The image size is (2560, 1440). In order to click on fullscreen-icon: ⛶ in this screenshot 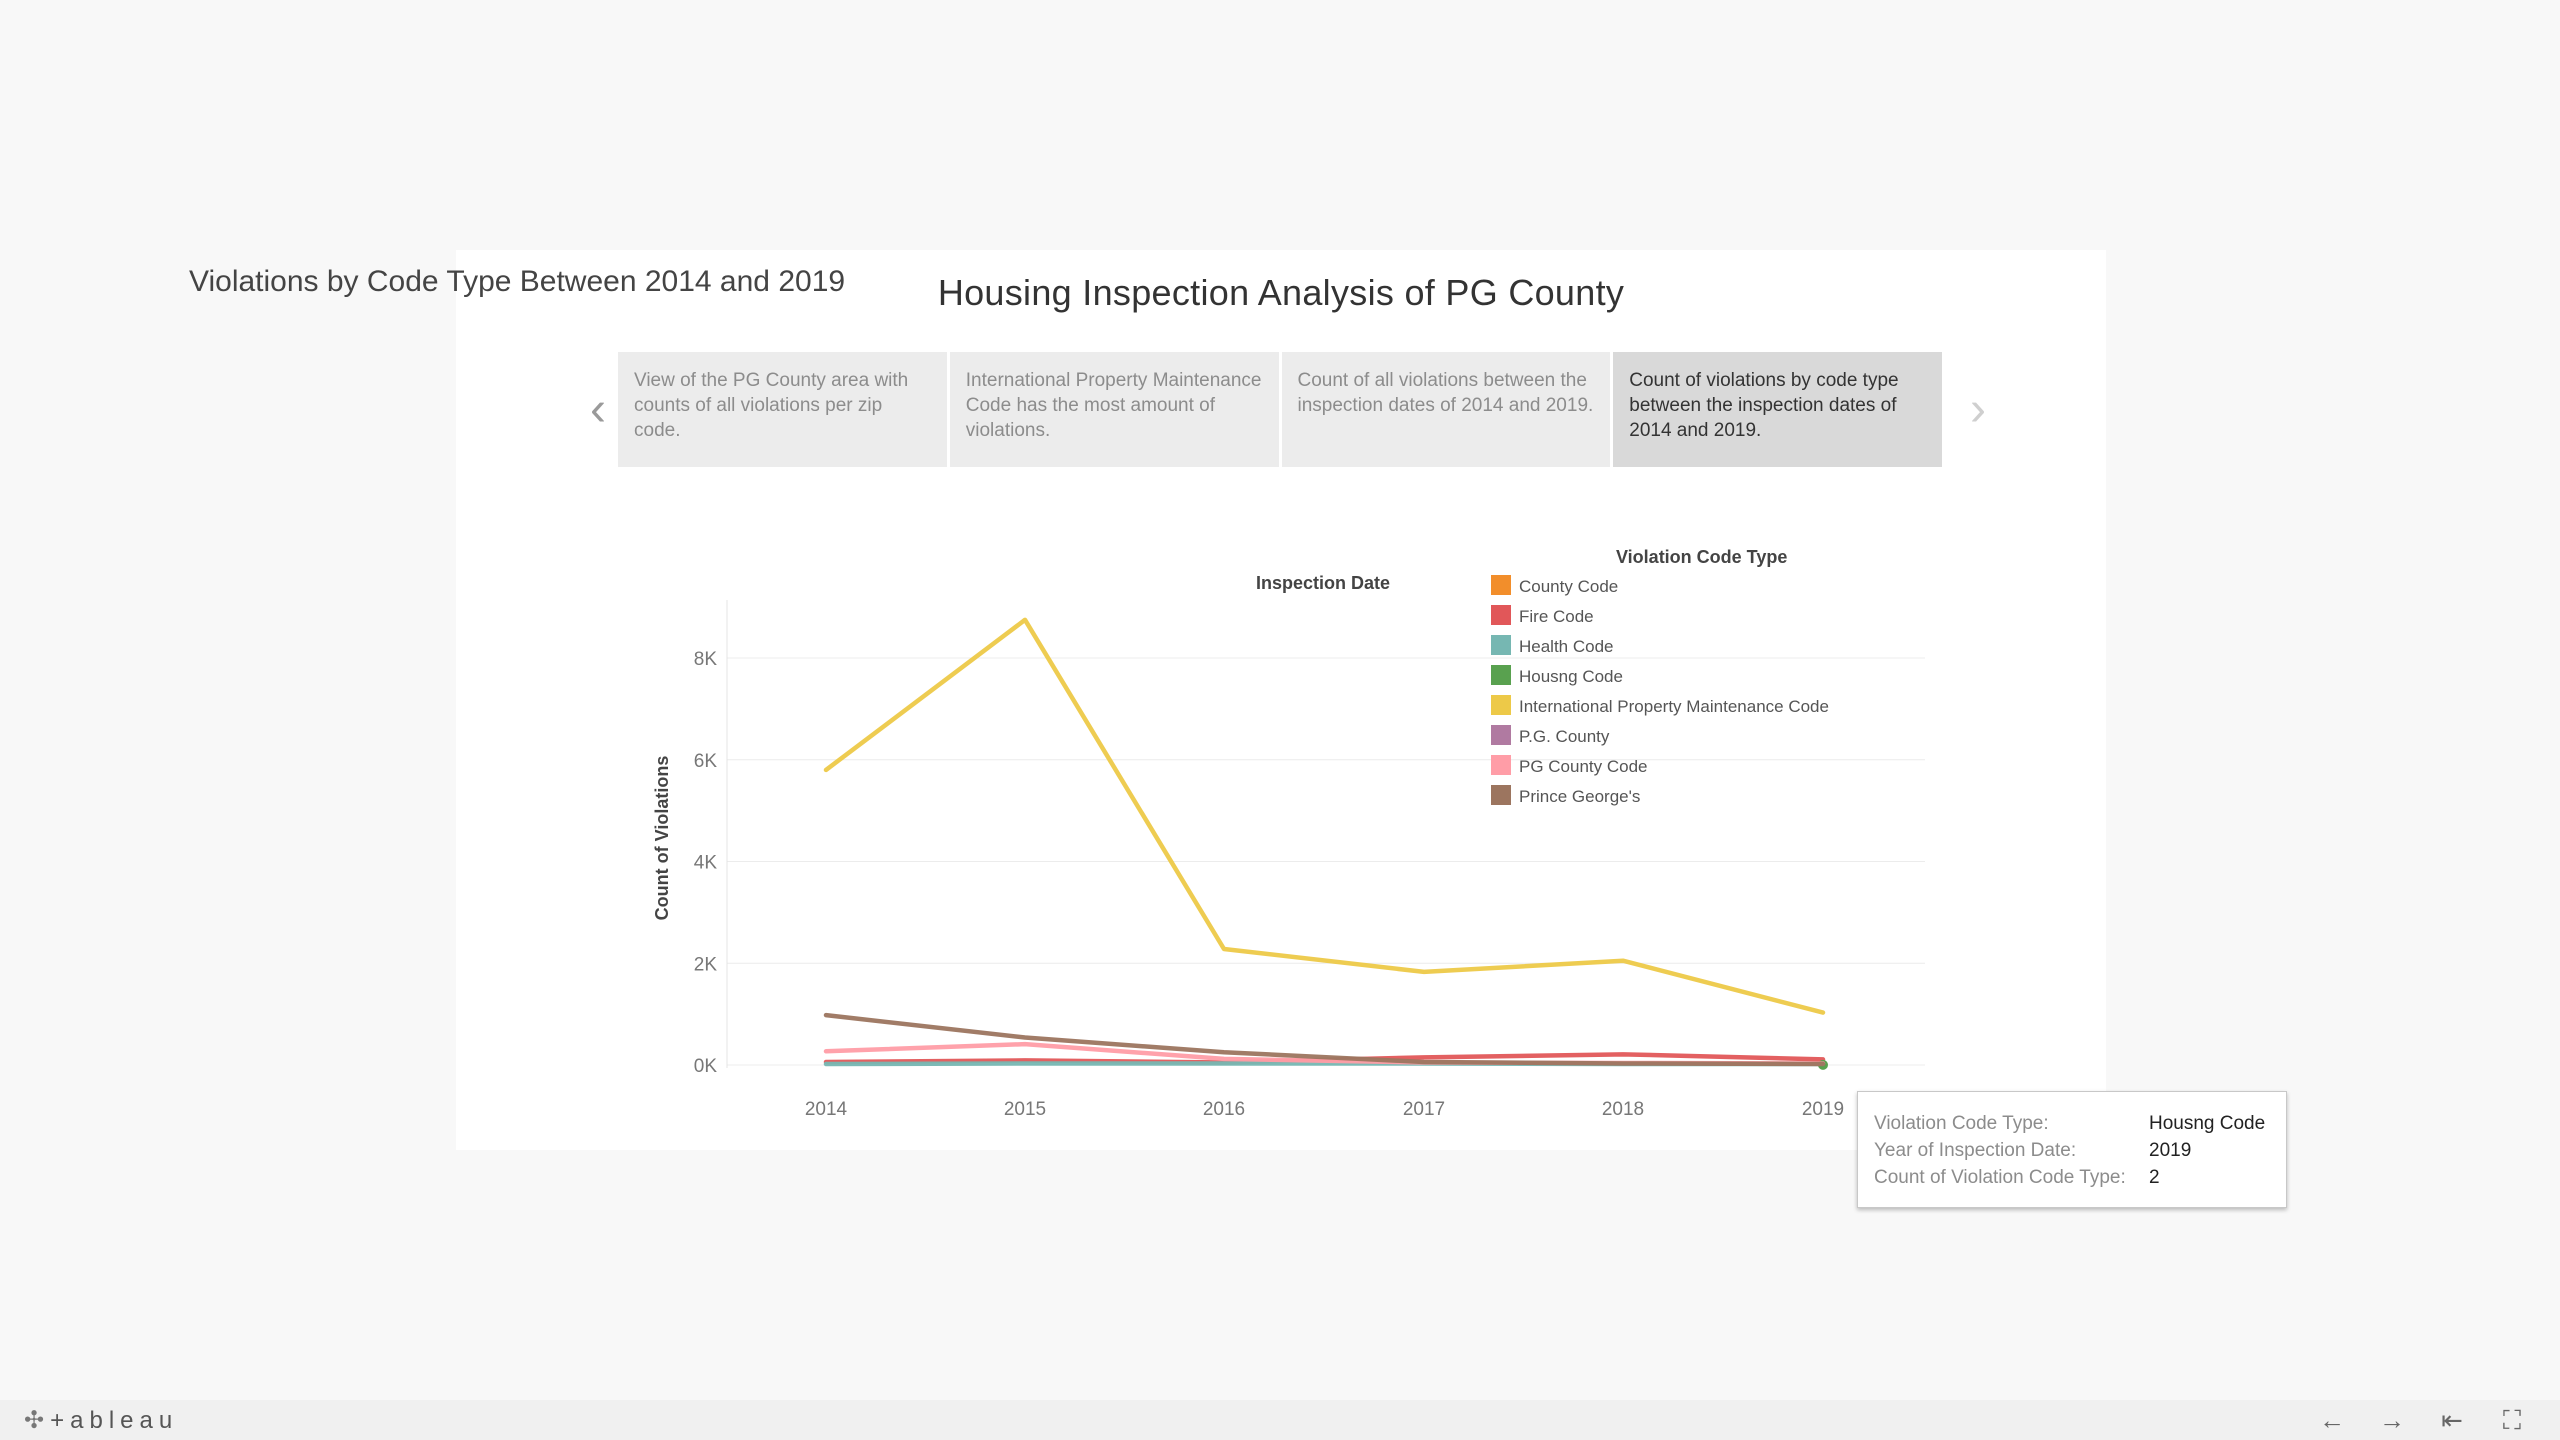, I will do `click(2512, 1420)`.